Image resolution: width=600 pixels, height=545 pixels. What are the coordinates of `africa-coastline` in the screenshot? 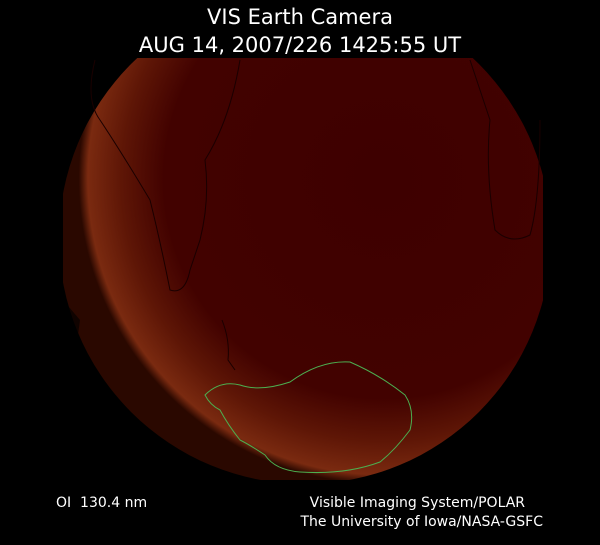 It's located at (165, 175).